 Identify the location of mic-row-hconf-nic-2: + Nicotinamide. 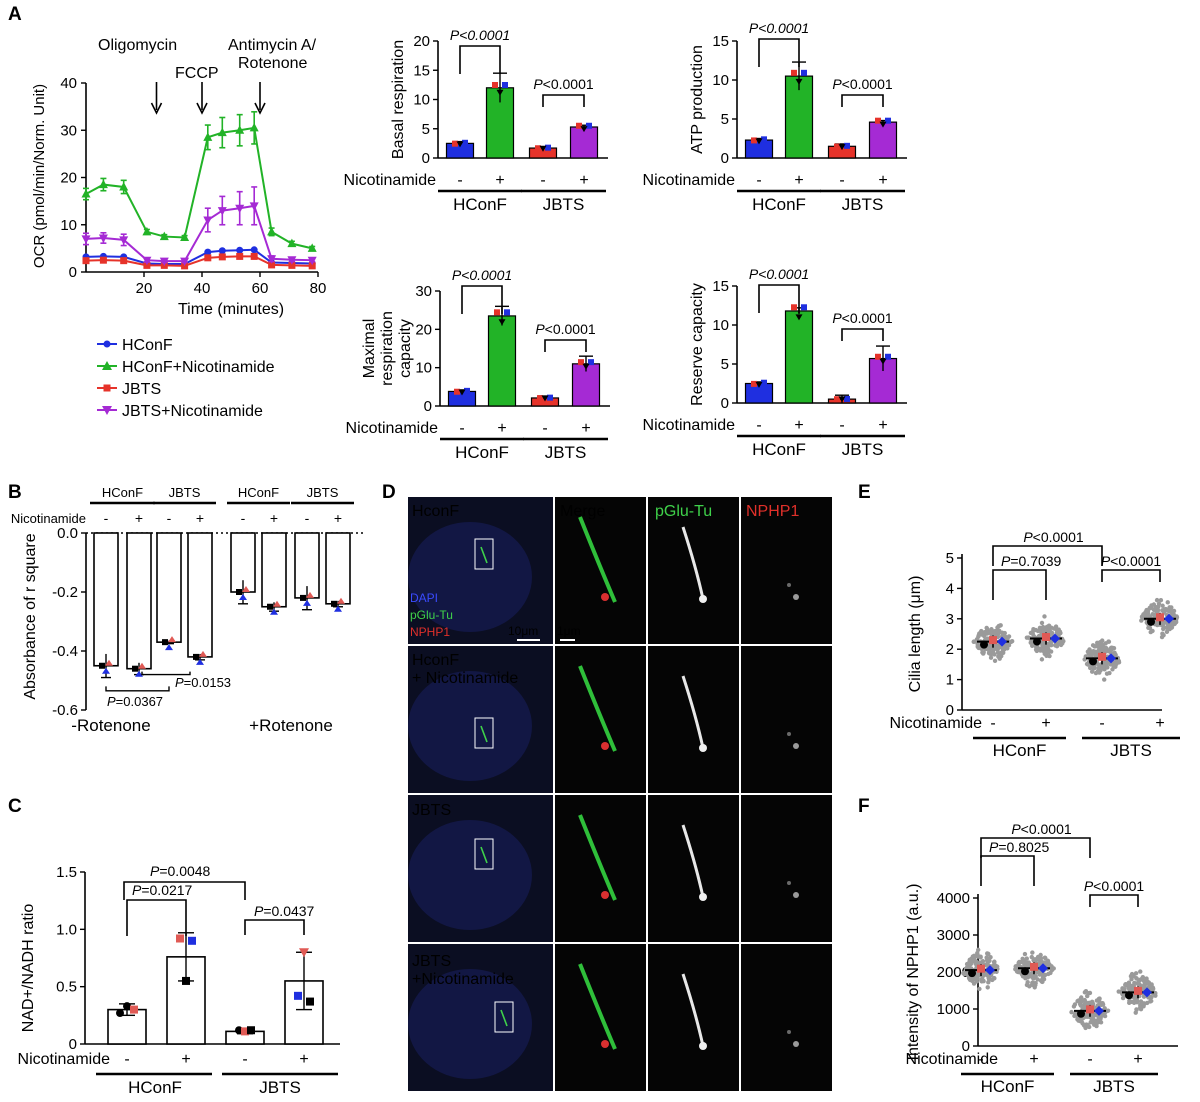
(465, 678).